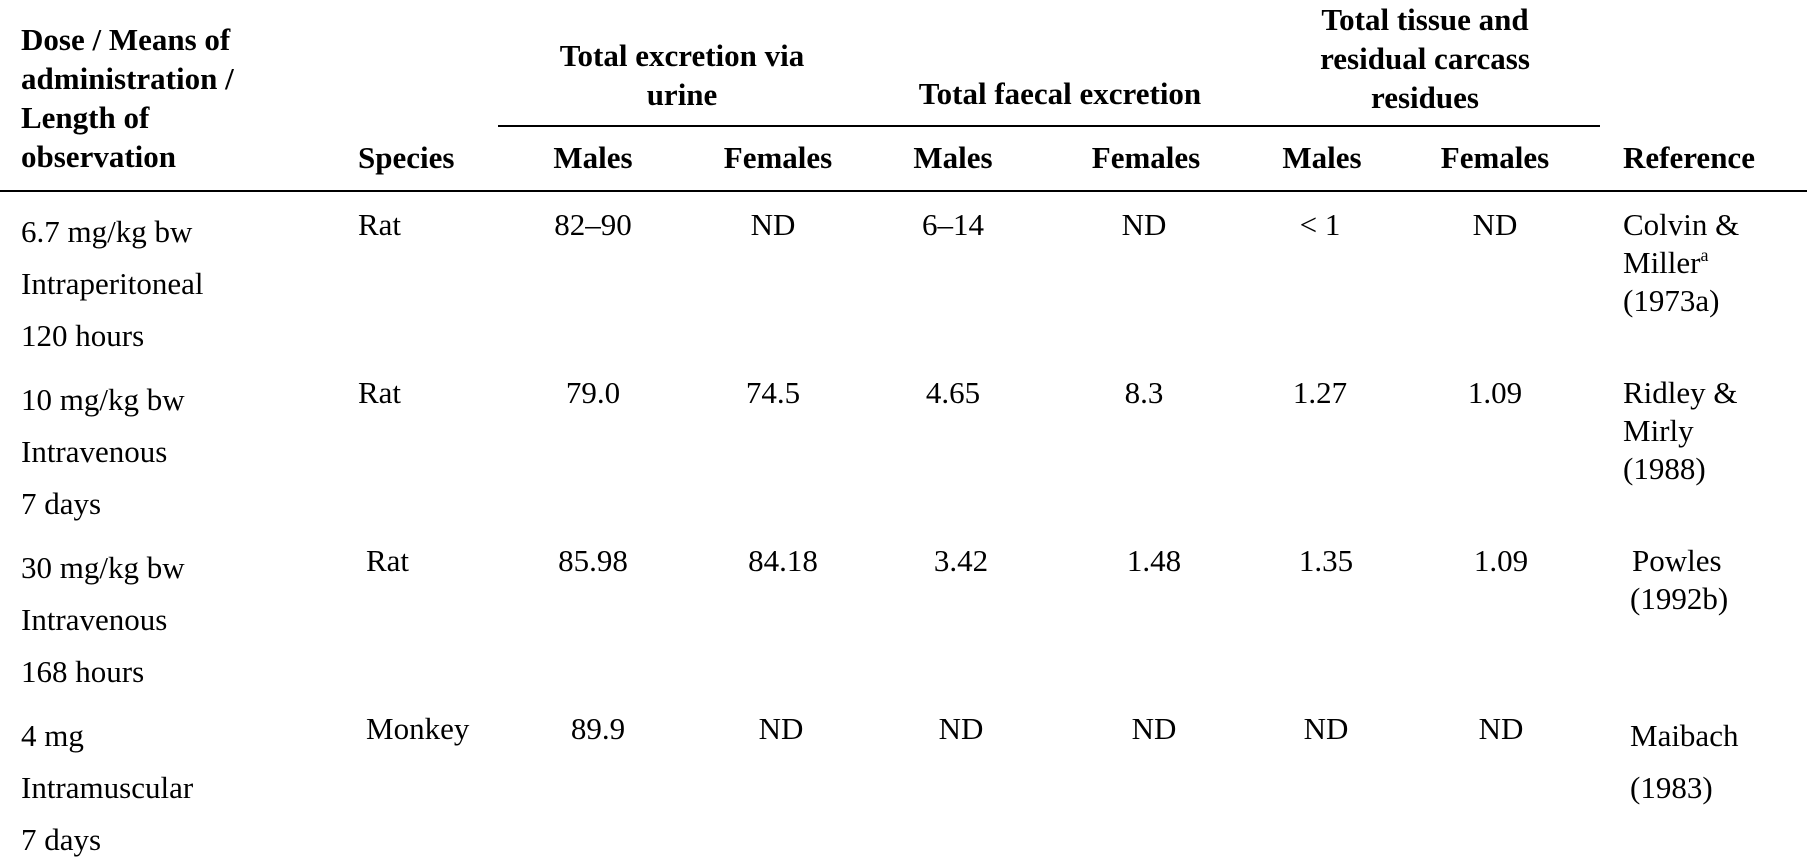 The image size is (1807, 866). What do you see at coordinates (1146, 157) in the screenshot?
I see `header-faecal-females: Females` at bounding box center [1146, 157].